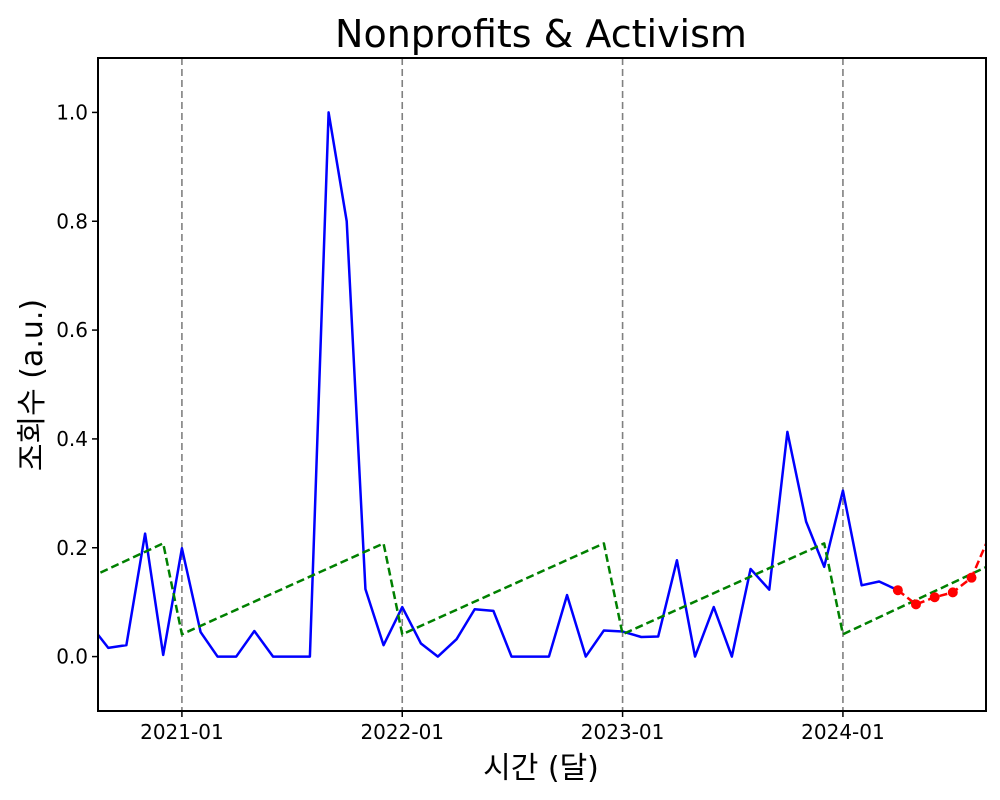 This screenshot has width=1000, height=800. What do you see at coordinates (542, 589) in the screenshot?
I see `trend-series-line` at bounding box center [542, 589].